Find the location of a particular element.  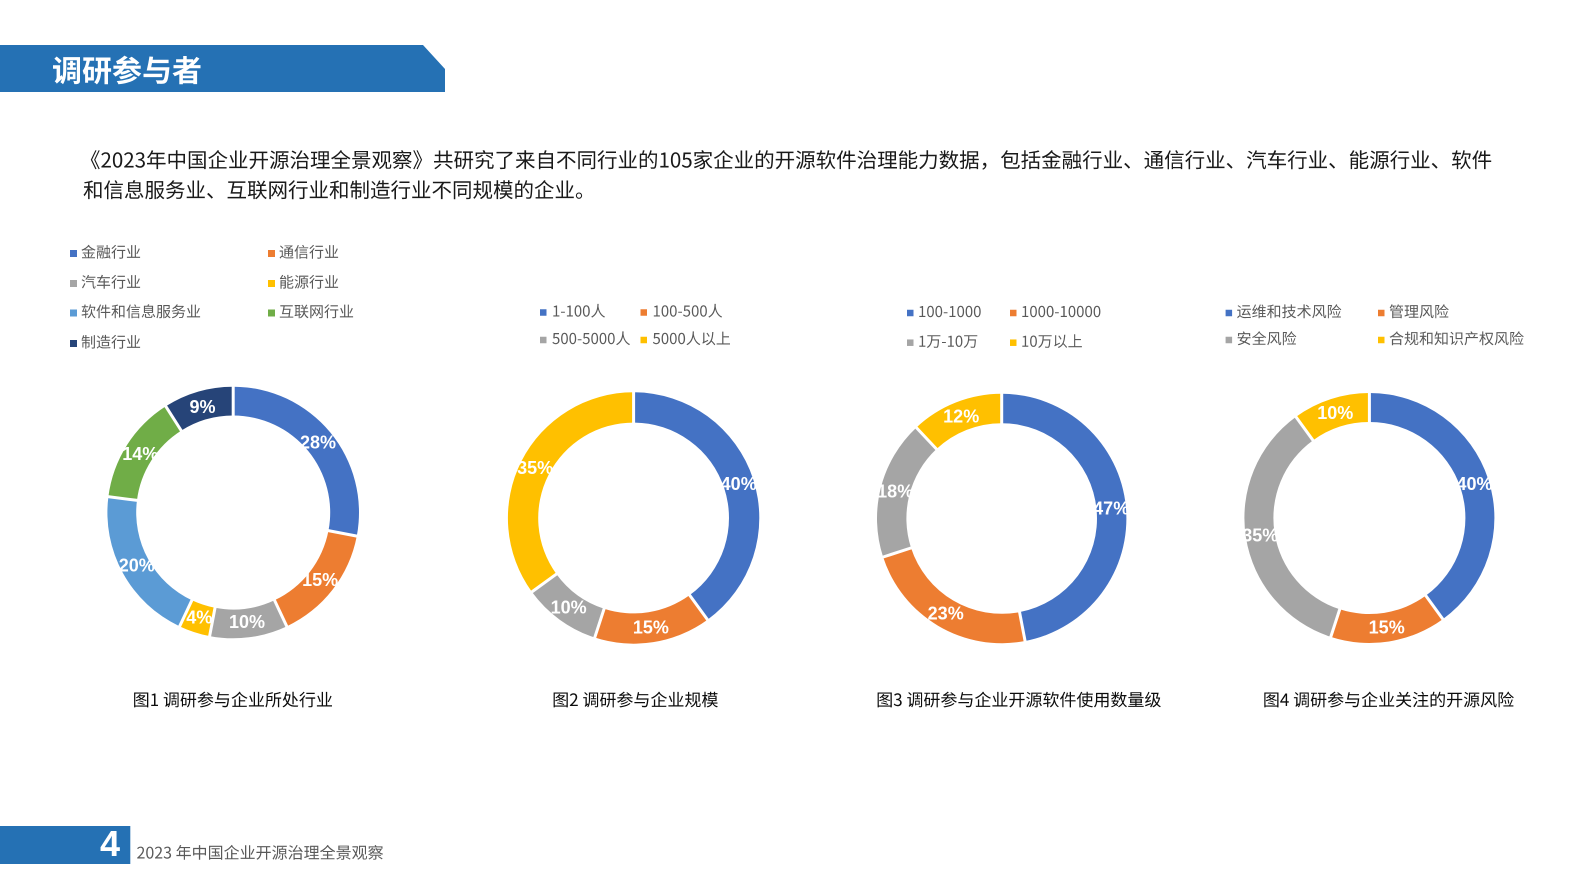

svg-text: 28% is located at coordinates (318, 443).